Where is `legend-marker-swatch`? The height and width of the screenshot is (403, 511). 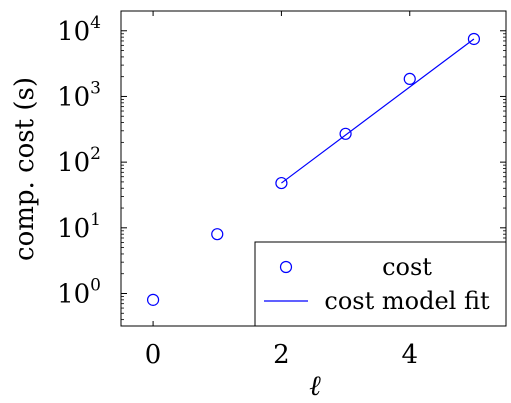 legend-marker-swatch is located at coordinates (286, 267).